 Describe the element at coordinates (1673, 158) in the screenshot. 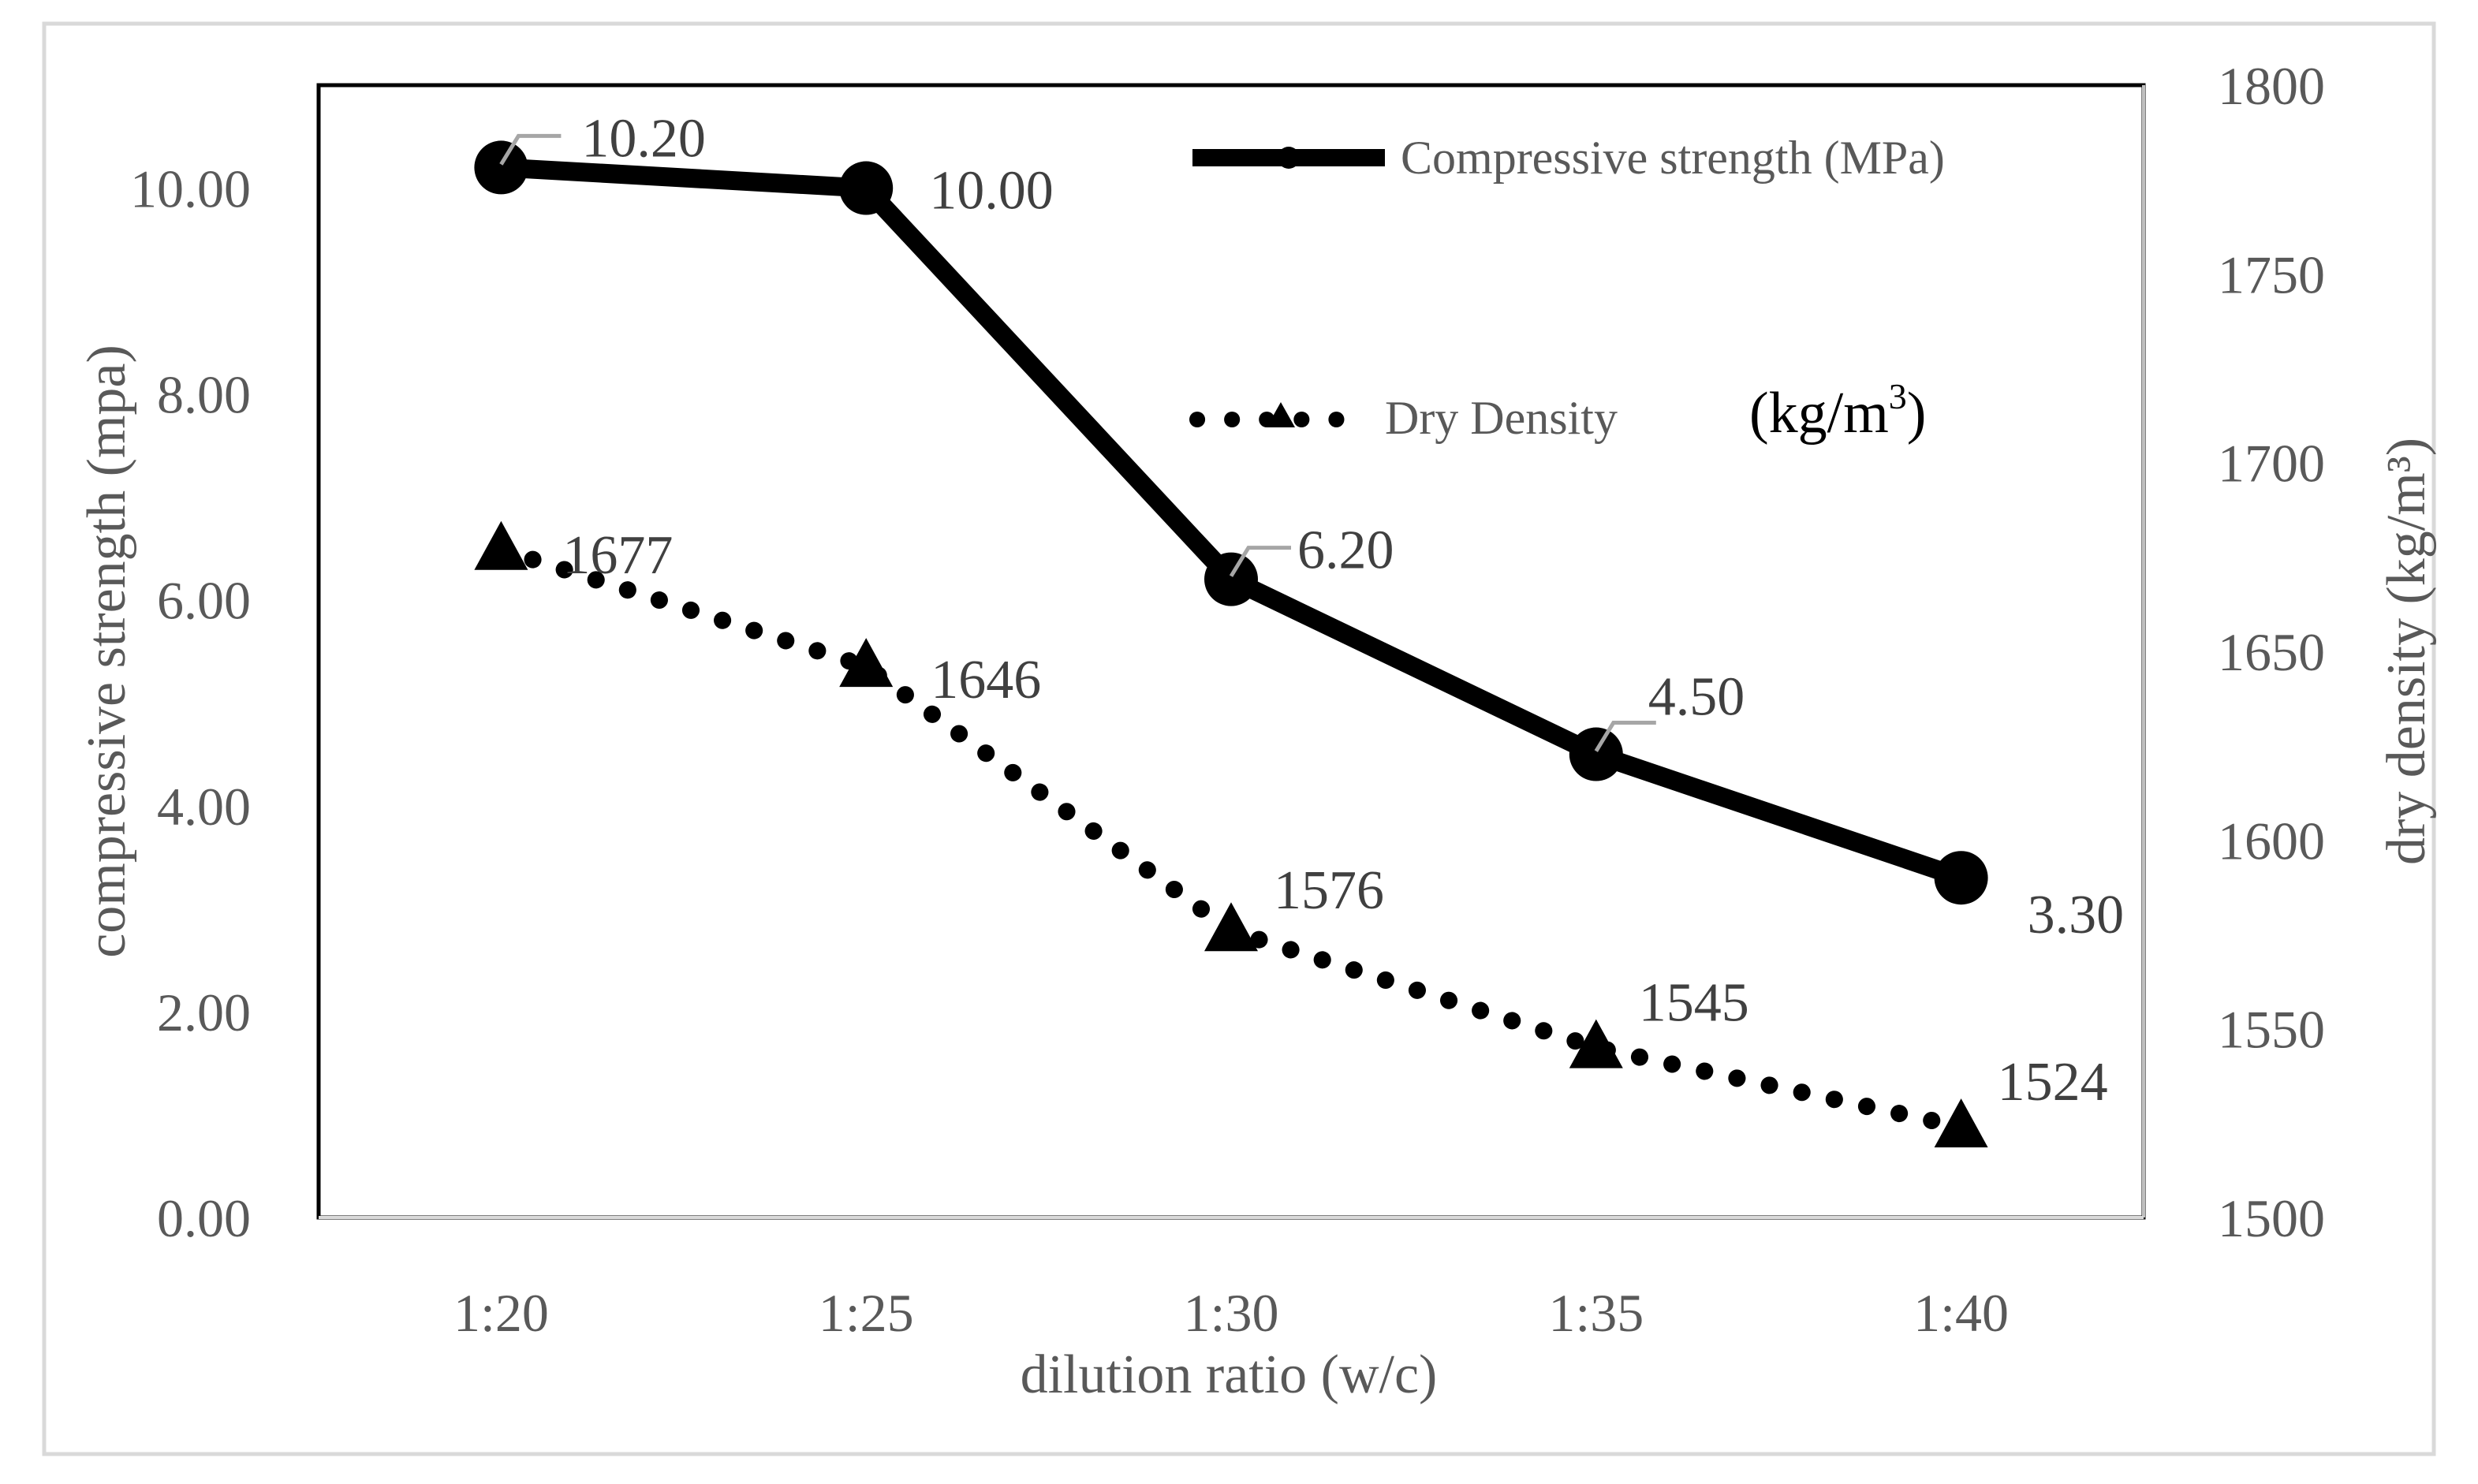

I see `legend-label-compressive-strength: Compressive strength (MPa)` at that location.